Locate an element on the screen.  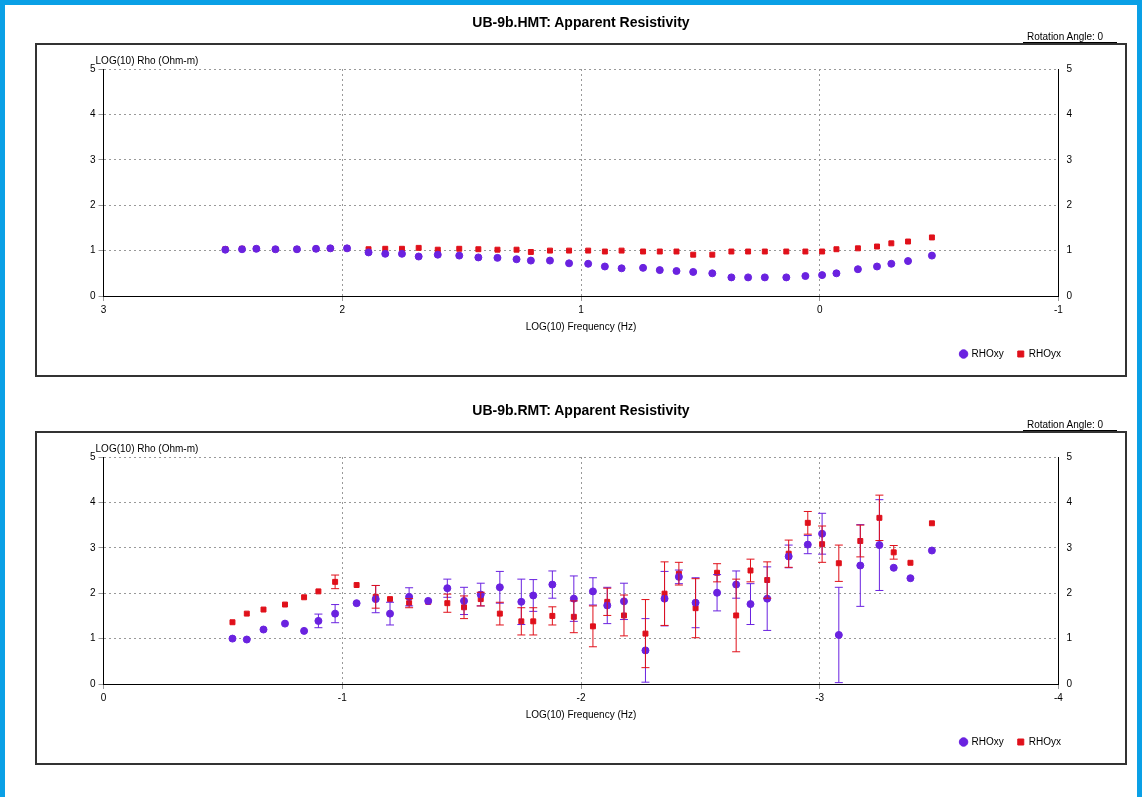
x-tick-label: 3 is located at coordinates (103, 309).